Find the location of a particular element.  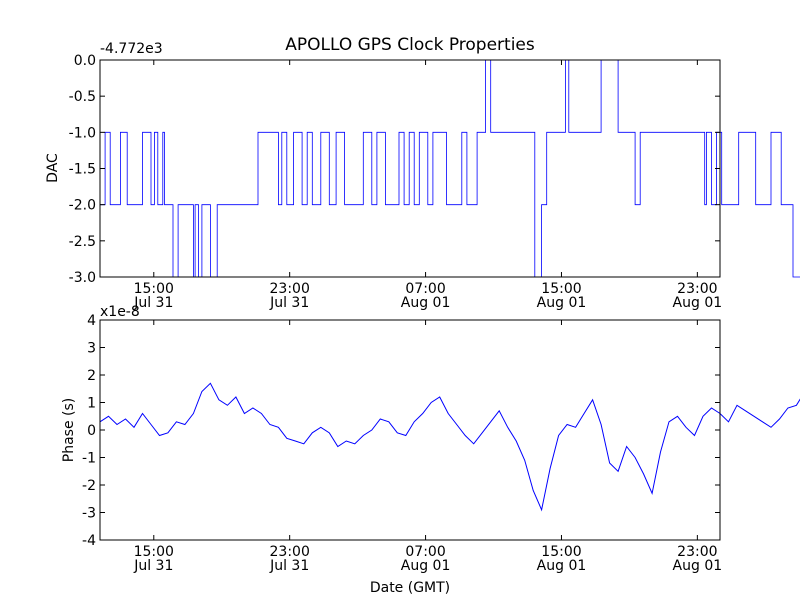

dac-y-tick-label: -1.5 is located at coordinates (82, 170).